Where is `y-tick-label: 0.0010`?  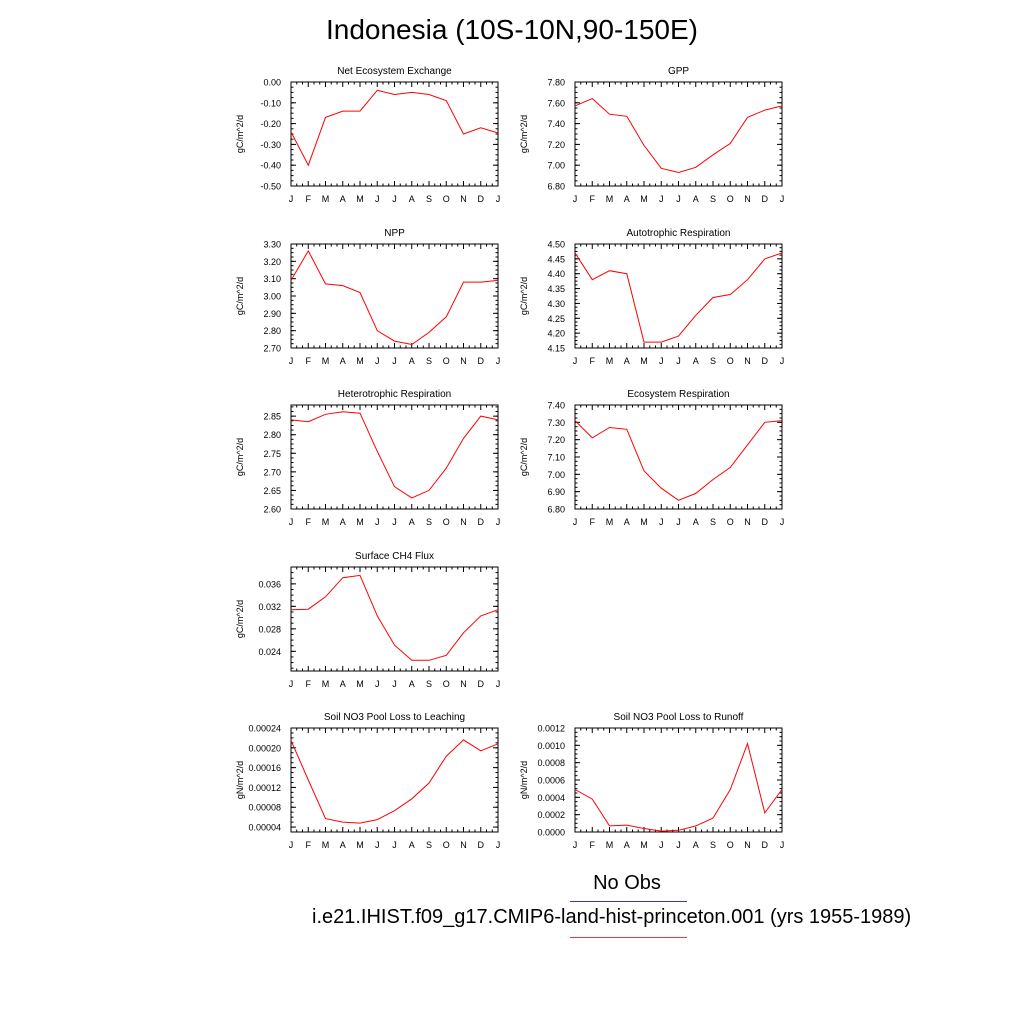 y-tick-label: 0.0010 is located at coordinates (551, 746).